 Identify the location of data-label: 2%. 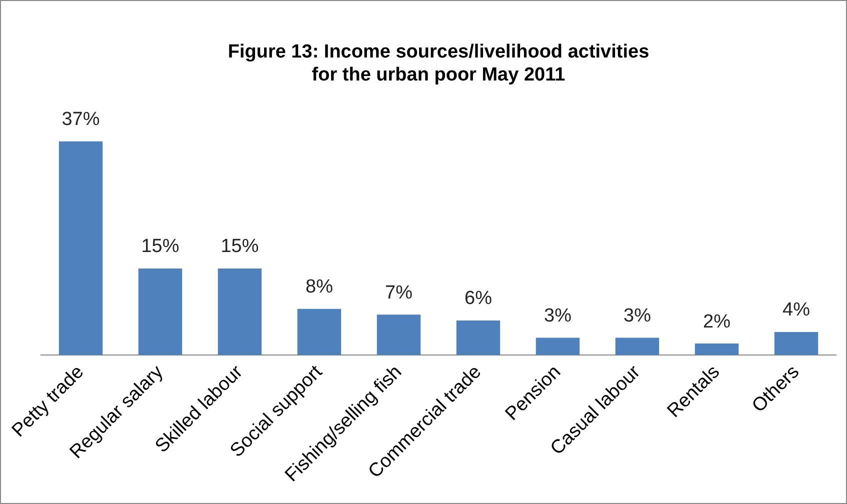
(717, 321).